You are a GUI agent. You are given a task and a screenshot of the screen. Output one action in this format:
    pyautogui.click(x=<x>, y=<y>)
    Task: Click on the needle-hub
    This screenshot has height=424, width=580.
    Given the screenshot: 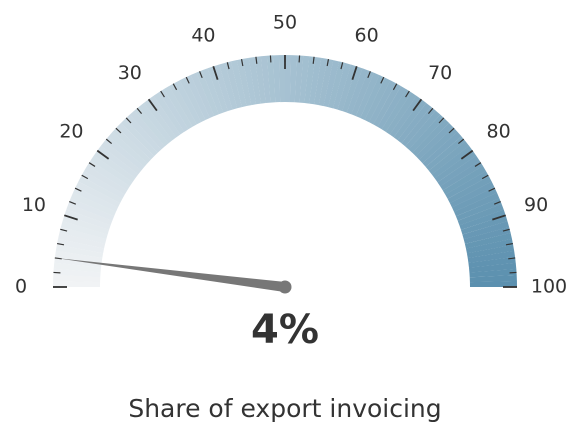 What is the action you would take?
    pyautogui.click(x=285, y=287)
    